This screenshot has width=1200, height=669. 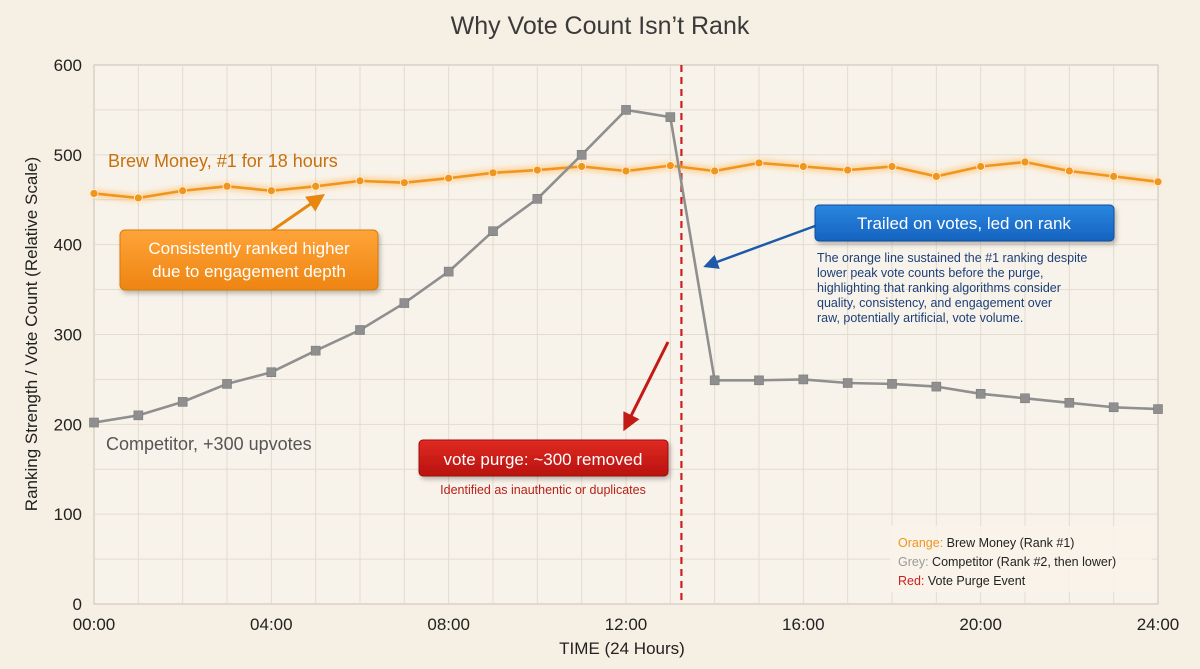 I want to click on y-tick-label: 600, so click(x=68, y=65).